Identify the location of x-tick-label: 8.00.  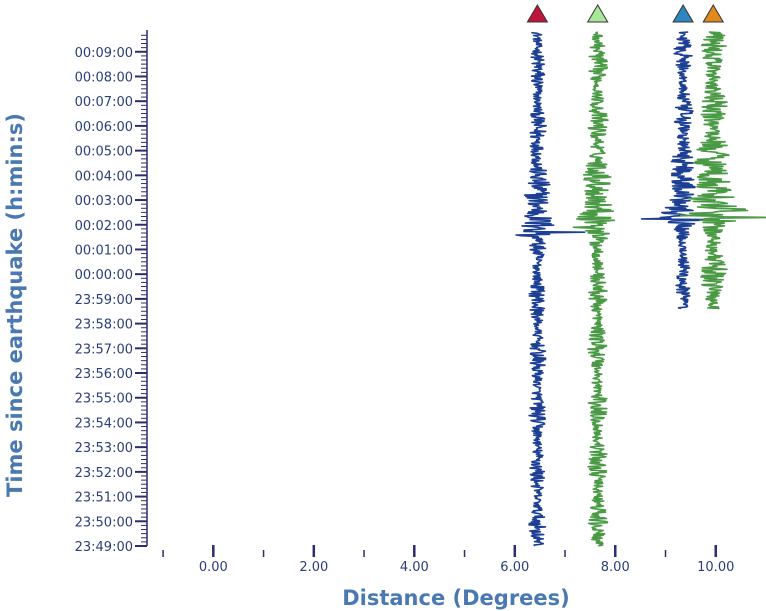
(615, 567).